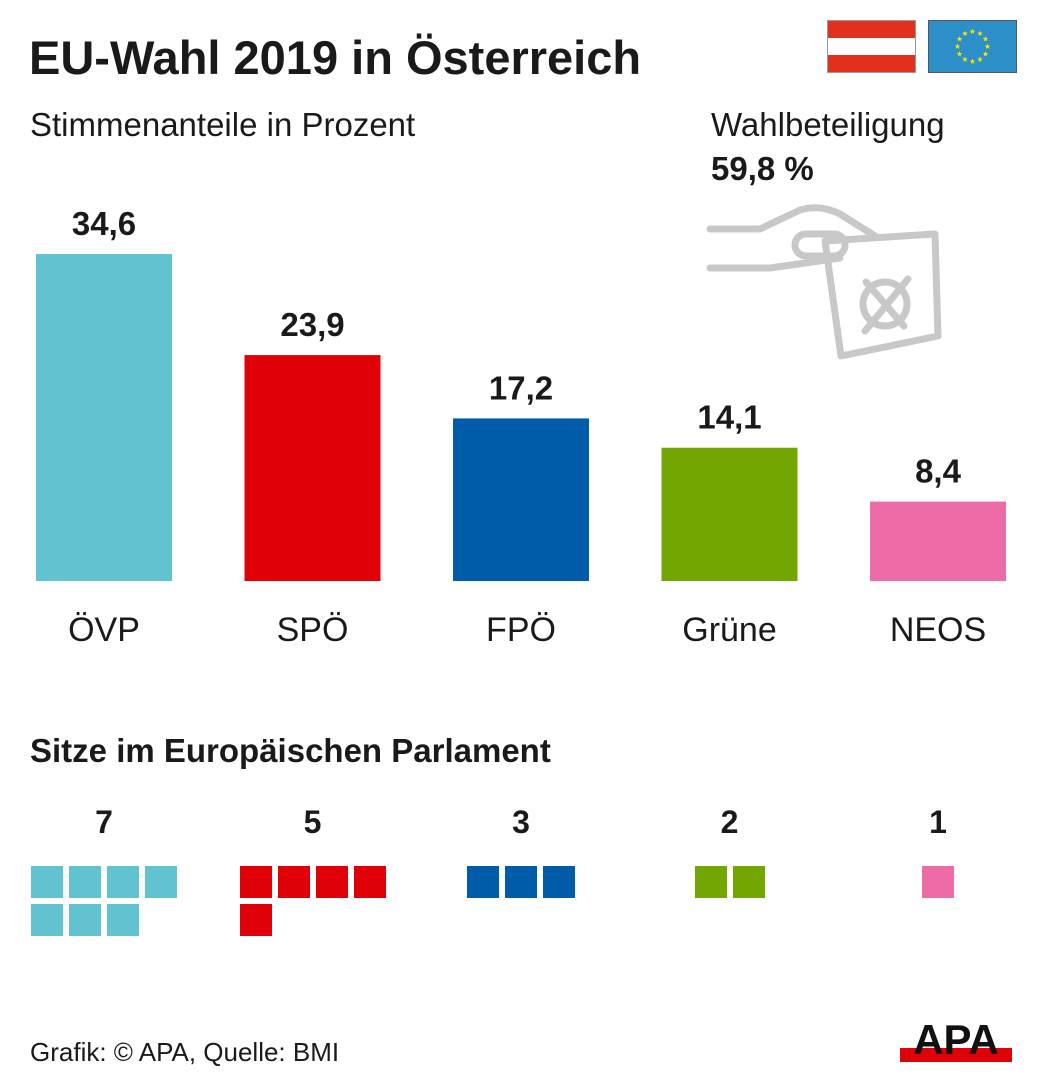  Describe the element at coordinates (938, 822) in the screenshot. I see `seat-count-neos: 1` at that location.